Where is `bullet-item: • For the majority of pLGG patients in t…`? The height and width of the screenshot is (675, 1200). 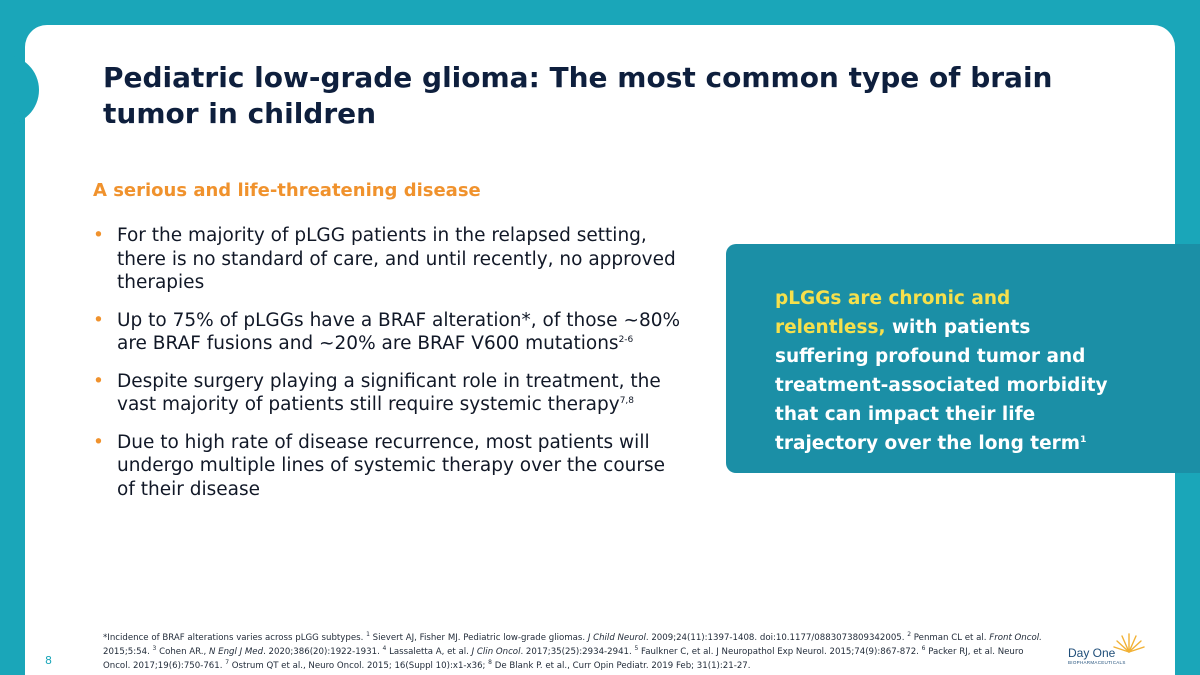
bullet-item: • For the majority of pLGG patients in t… is located at coordinates (388, 259).